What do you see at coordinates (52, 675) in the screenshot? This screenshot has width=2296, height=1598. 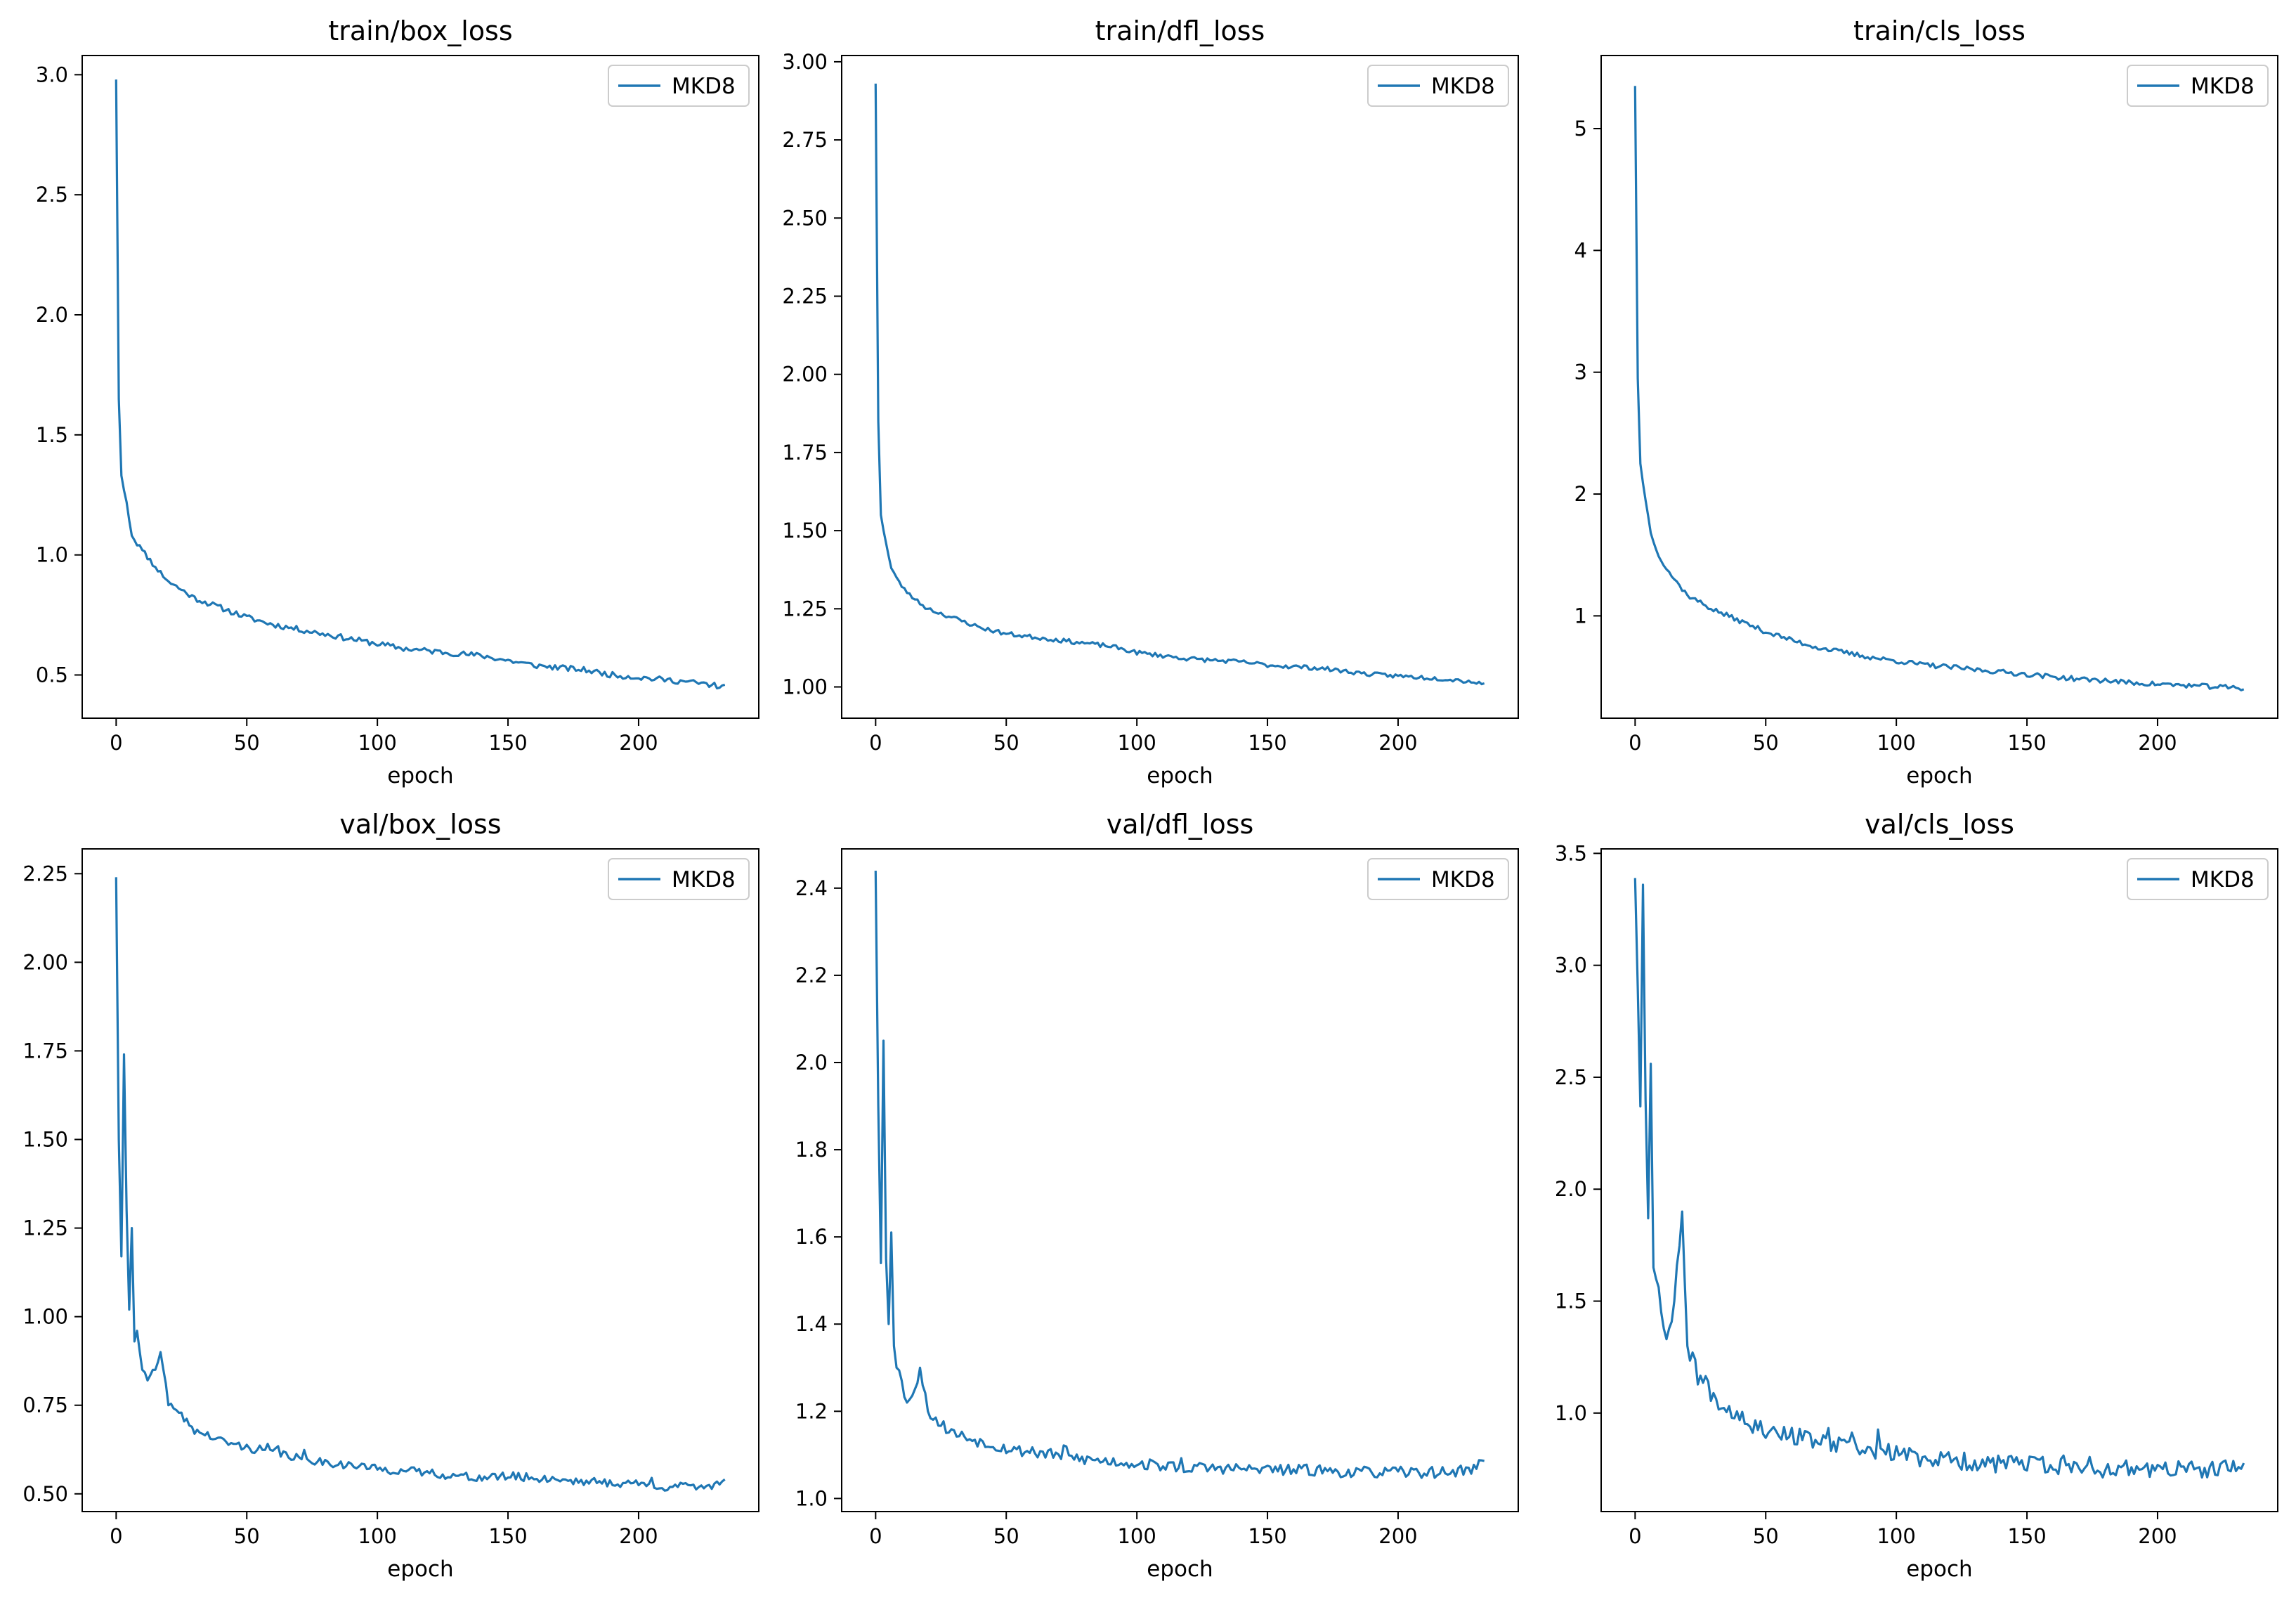 I see `y-tick-label: 0.5` at bounding box center [52, 675].